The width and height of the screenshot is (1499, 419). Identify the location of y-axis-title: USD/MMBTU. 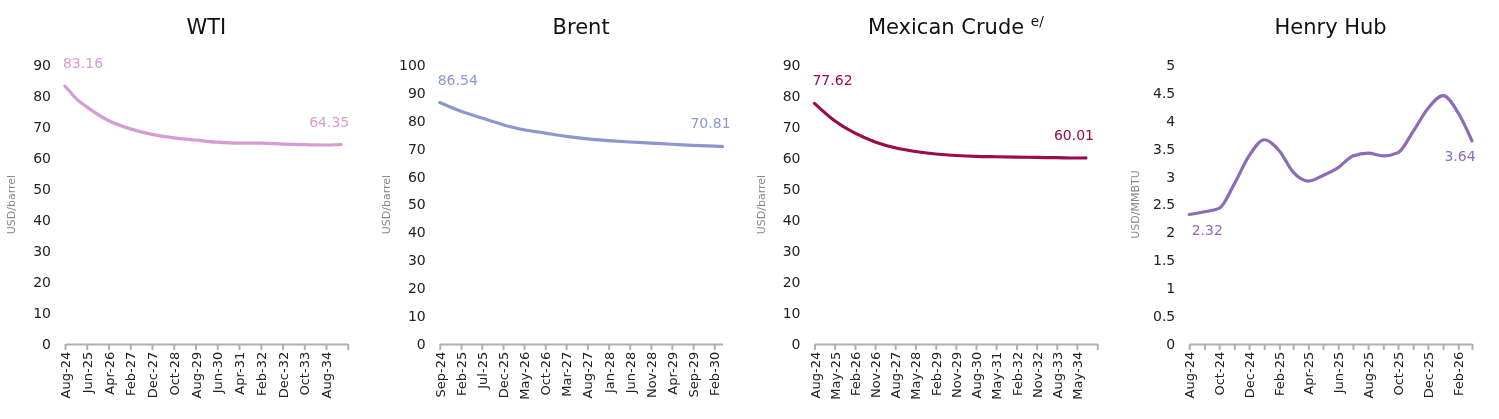
(1136, 204).